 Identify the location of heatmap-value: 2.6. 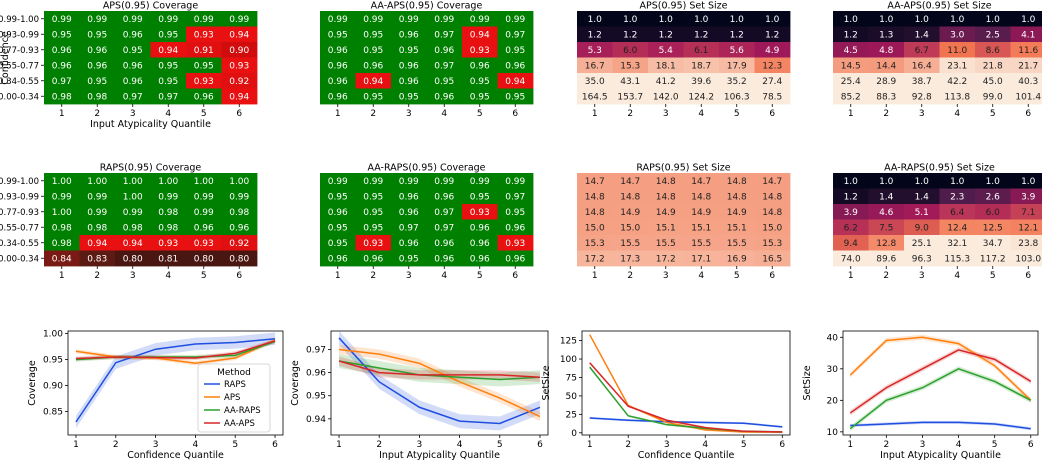
(993, 198).